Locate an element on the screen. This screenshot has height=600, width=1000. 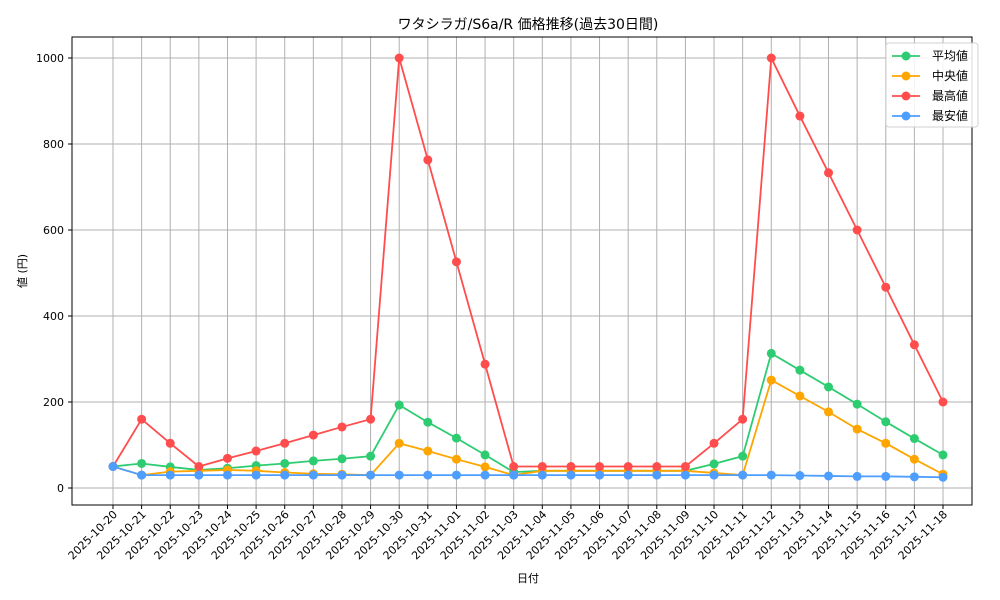
legend-label: 中央値 is located at coordinates (950, 75).